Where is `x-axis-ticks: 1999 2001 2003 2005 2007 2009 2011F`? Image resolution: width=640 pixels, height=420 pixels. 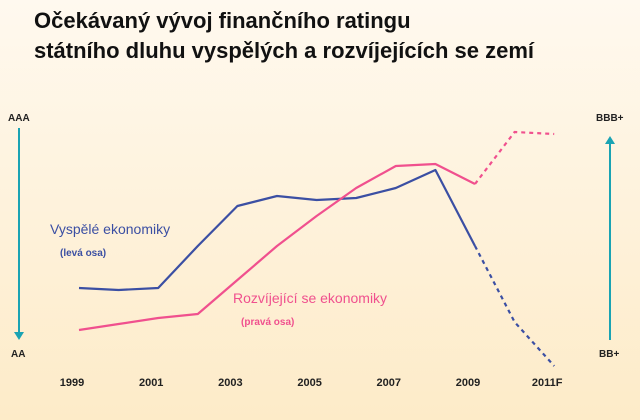
x-axis-ticks: 1999 2001 2003 2005 2007 2009 2011F is located at coordinates (311, 383).